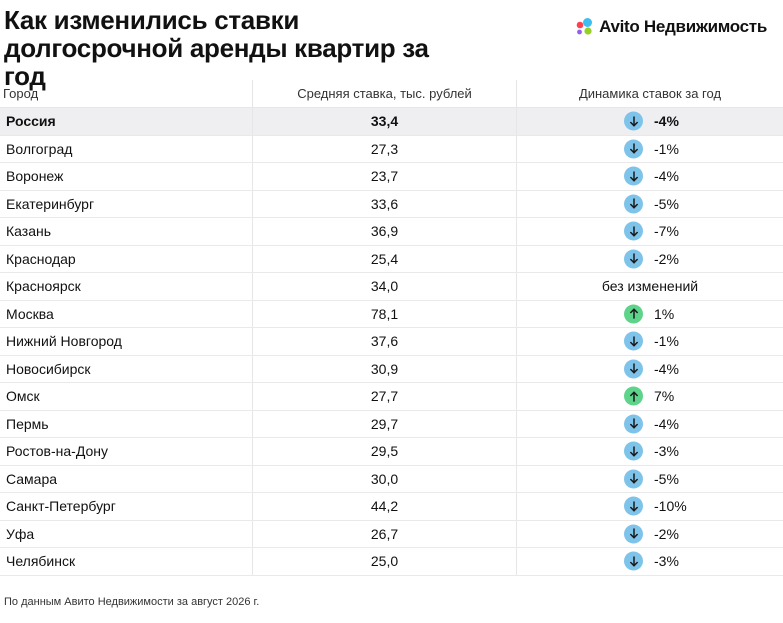 The image size is (783, 623). Describe the element at coordinates (385, 258) in the screenshot. I see `rate-value: 25,4` at that location.